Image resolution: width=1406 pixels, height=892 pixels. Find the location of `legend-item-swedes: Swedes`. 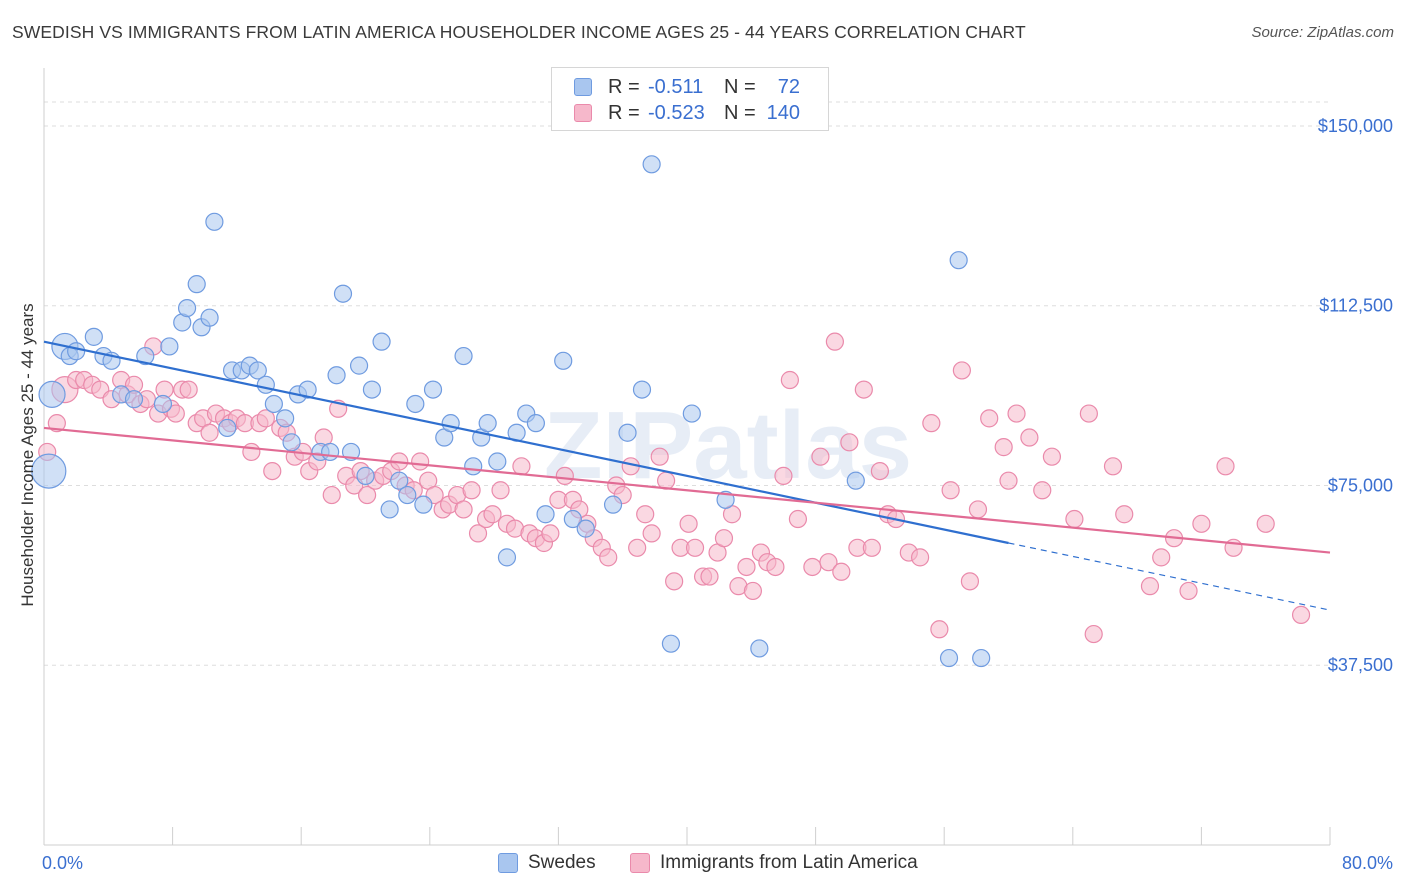

legend-item-swedes: Swedes is located at coordinates (547, 863).